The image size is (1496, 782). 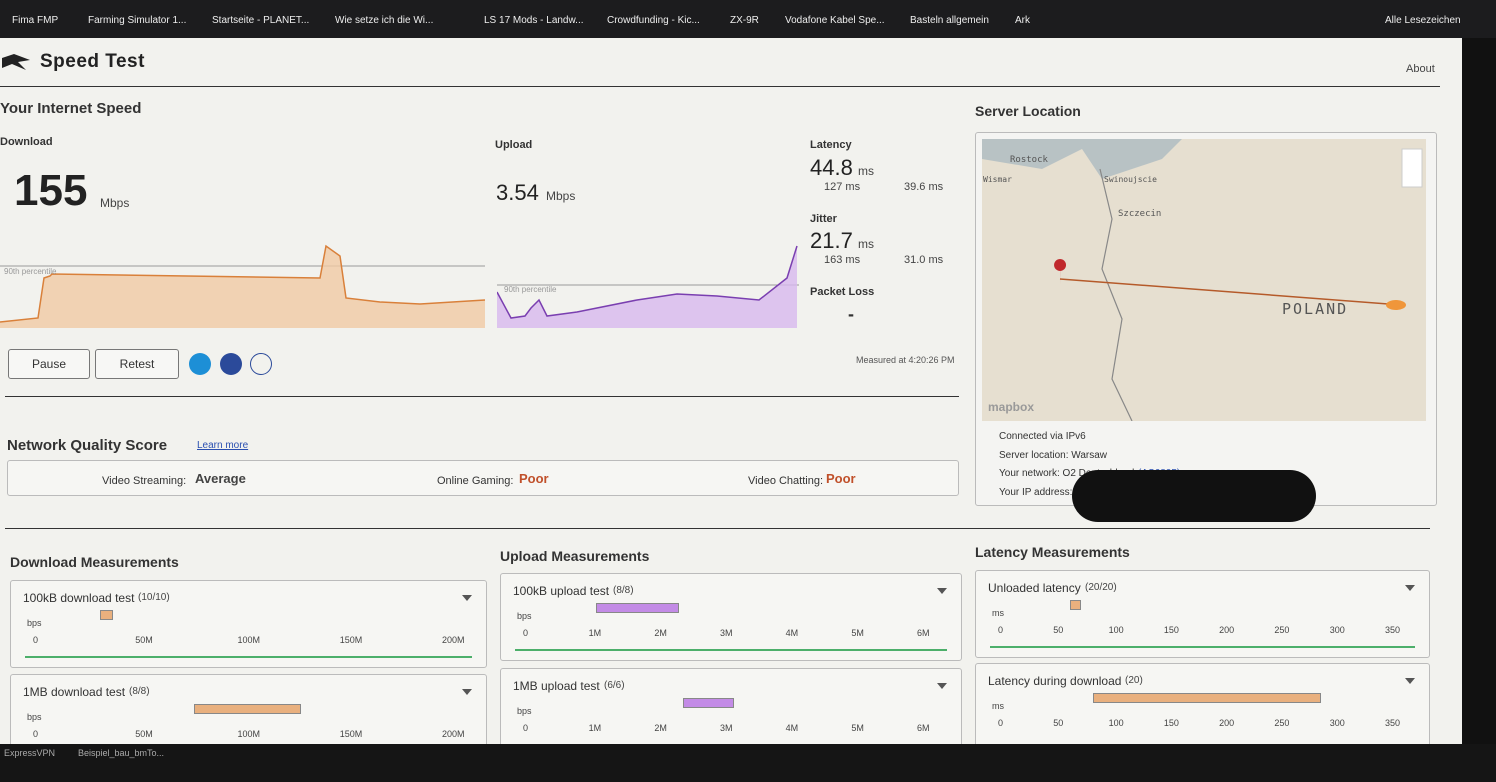 What do you see at coordinates (30, 753) in the screenshot?
I see `taskbar-item: ExpressVPN` at bounding box center [30, 753].